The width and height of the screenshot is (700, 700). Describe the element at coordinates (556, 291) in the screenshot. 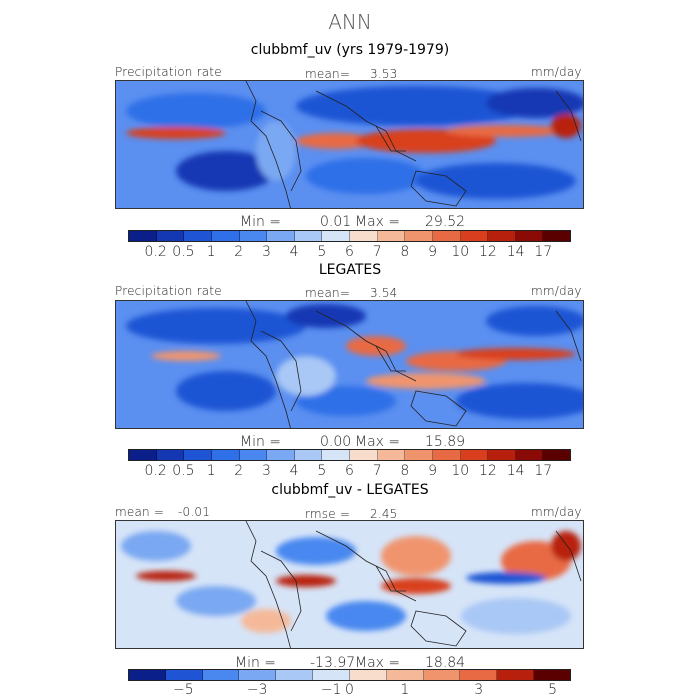

I see `panel2-units-label: mm/day` at that location.